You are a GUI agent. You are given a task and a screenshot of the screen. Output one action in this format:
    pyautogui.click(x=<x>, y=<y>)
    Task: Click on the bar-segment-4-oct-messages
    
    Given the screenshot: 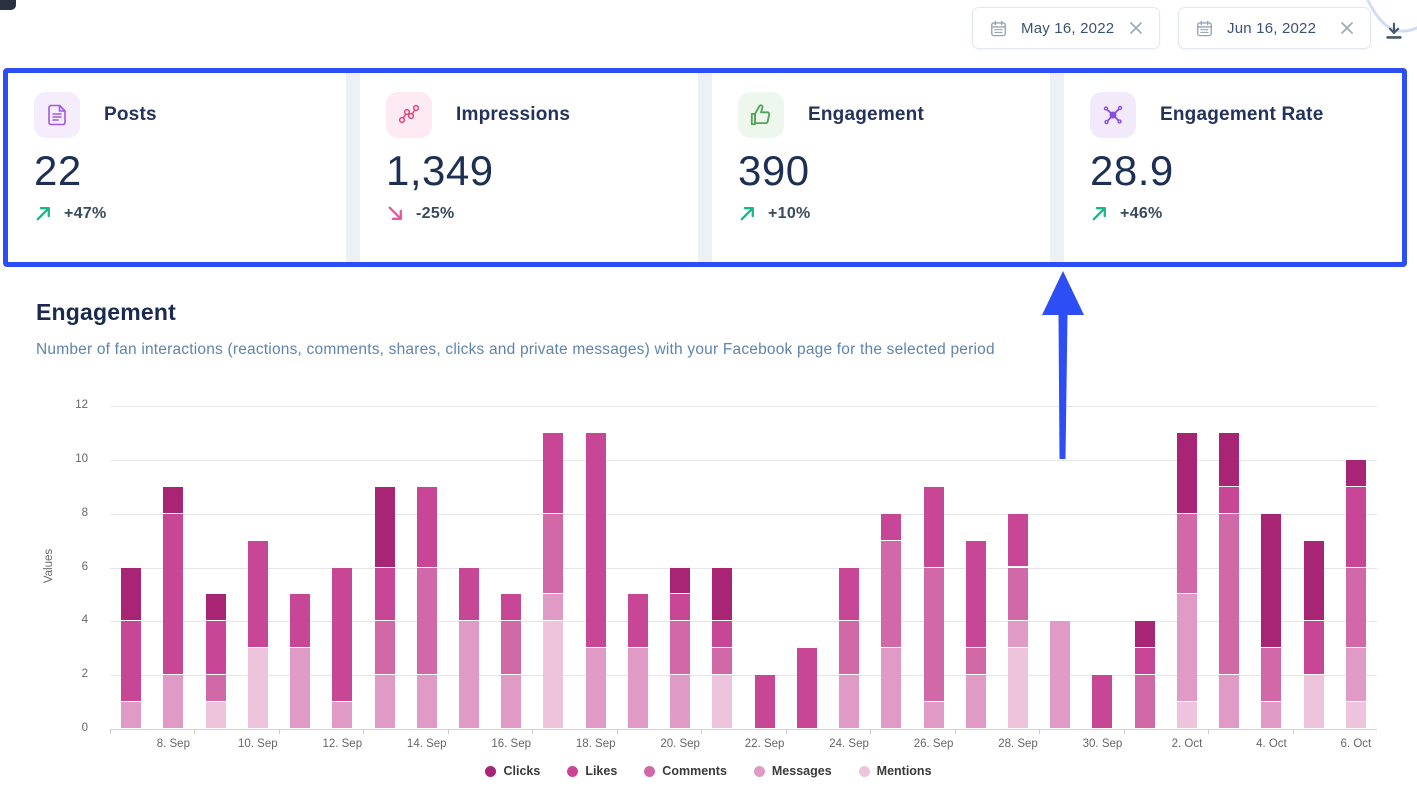 What is the action you would take?
    pyautogui.click(x=1271, y=715)
    